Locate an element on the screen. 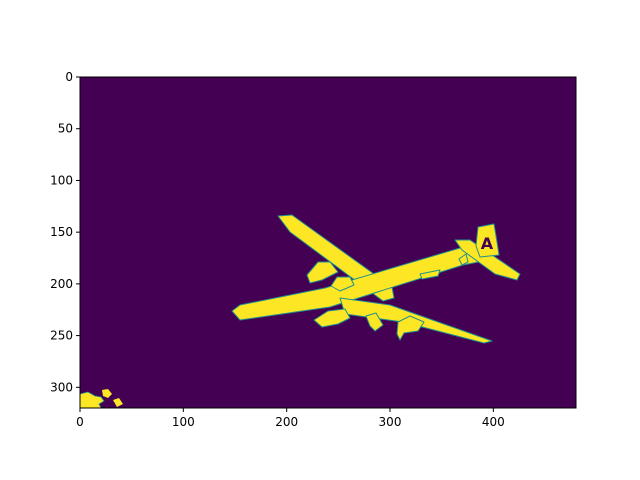  x-axis: 0 100 200 300 400 is located at coordinates (290, 418).